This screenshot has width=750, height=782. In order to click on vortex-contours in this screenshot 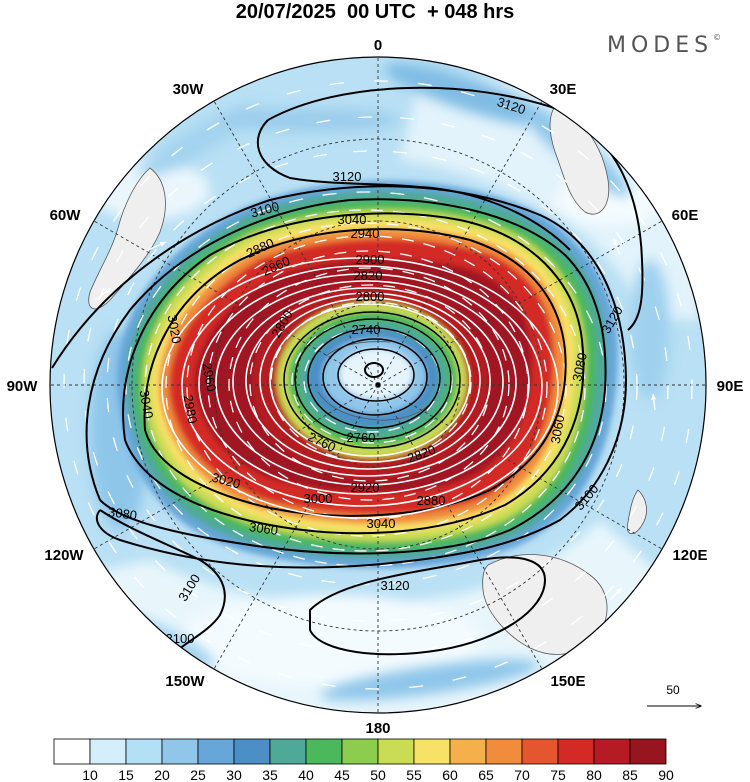, I will do `click(372, 380)`.